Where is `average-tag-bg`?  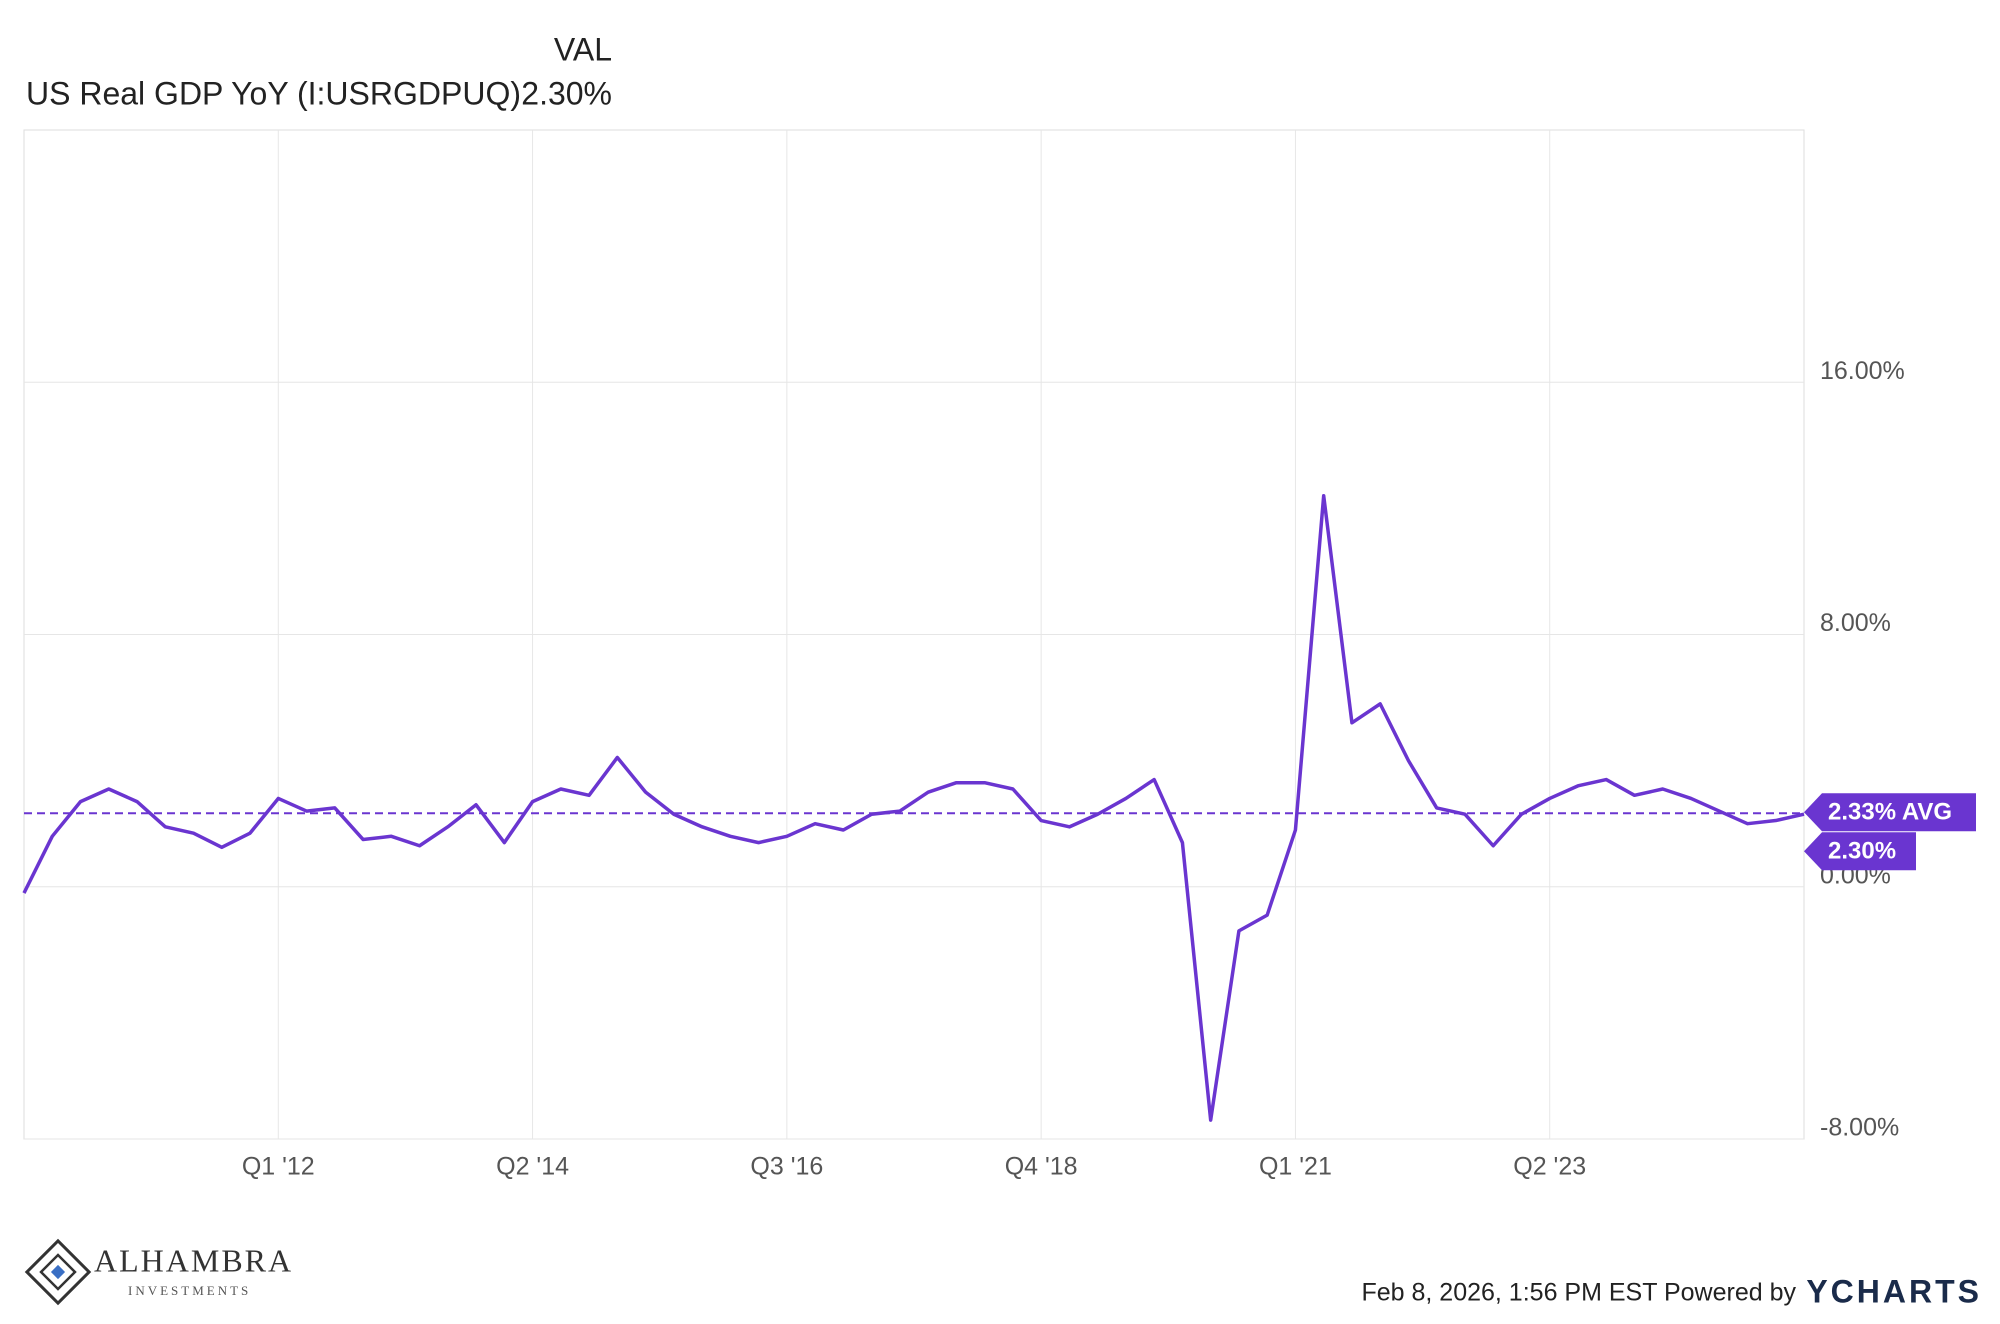
average-tag-bg is located at coordinates (1890, 812).